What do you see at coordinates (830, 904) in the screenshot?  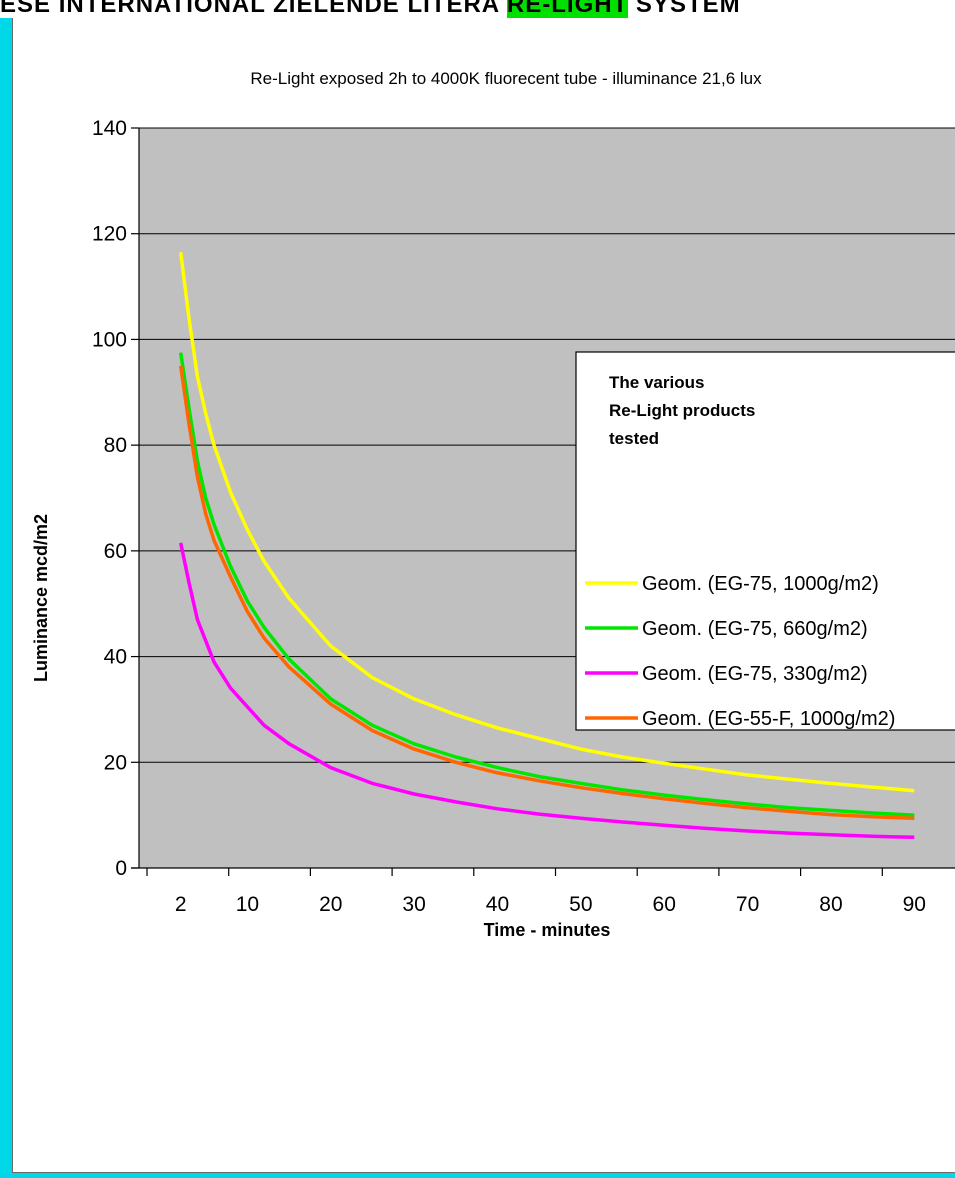 I see `x-tick-label-80: 80` at bounding box center [830, 904].